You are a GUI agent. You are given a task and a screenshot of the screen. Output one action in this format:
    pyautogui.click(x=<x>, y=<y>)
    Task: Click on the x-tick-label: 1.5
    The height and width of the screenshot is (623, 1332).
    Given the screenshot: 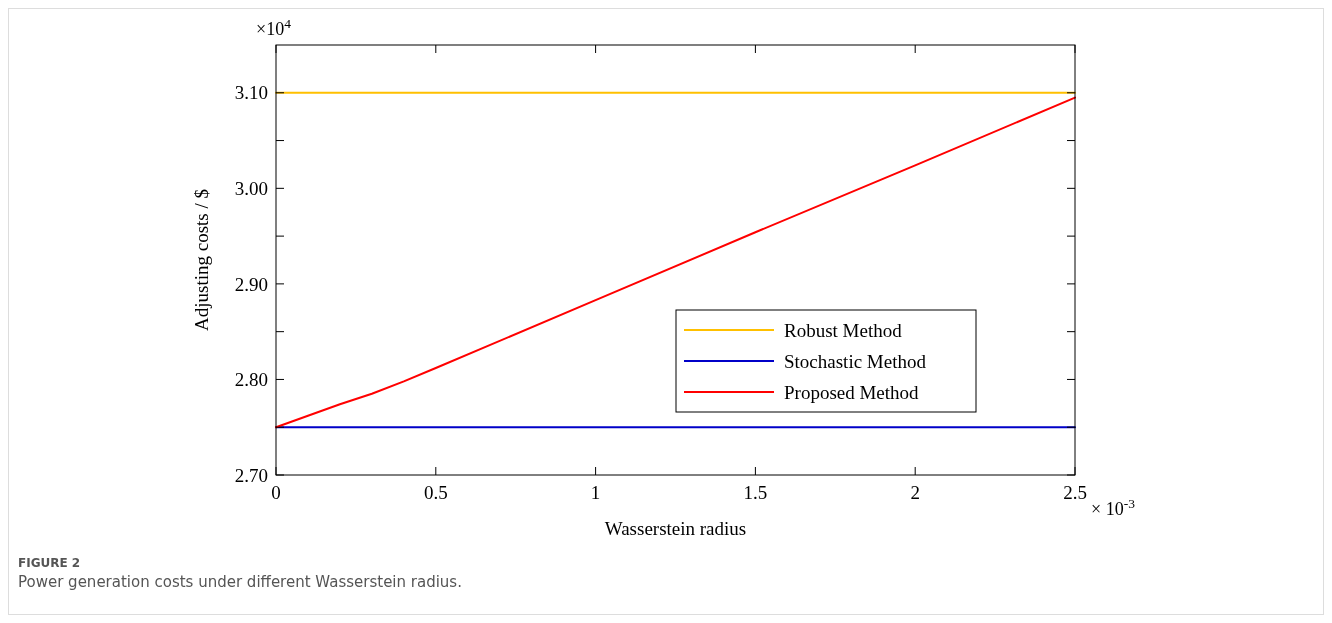 What is the action you would take?
    pyautogui.click(x=755, y=492)
    